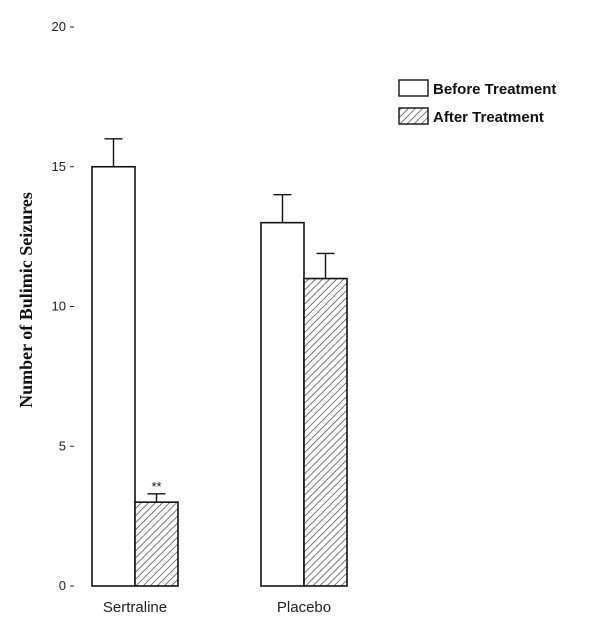 This screenshot has width=600, height=628. I want to click on bar-after-sertraline, so click(156, 544).